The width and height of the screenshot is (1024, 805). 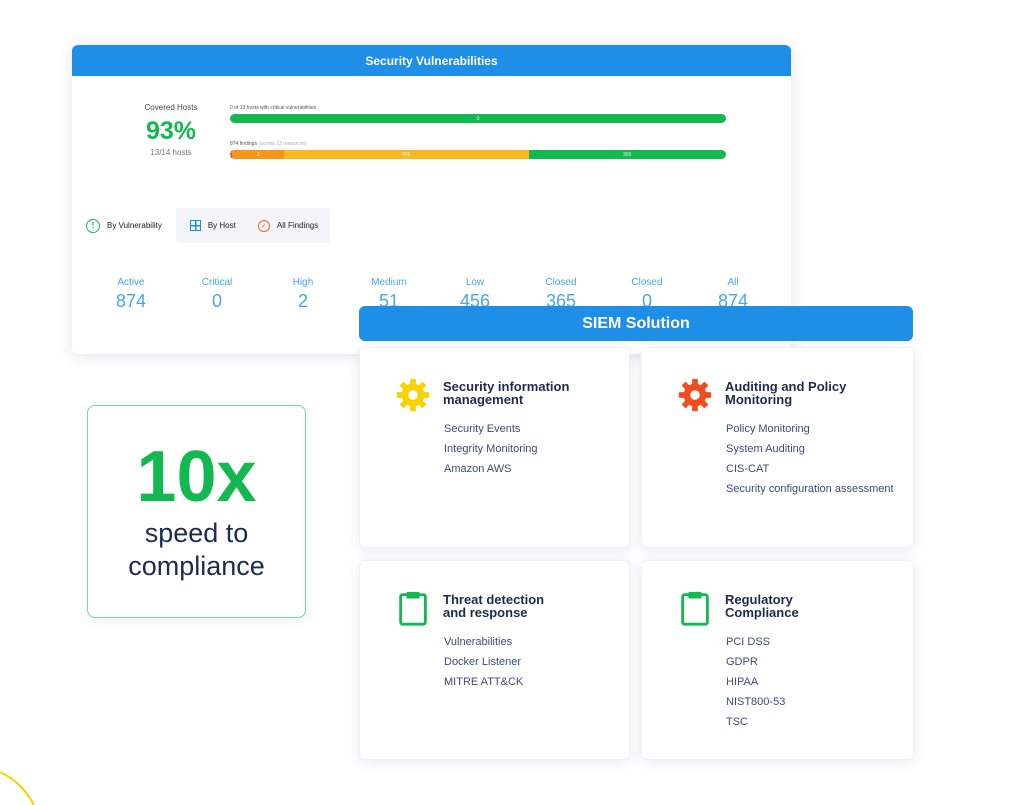 I want to click on card-title-line2: and response, so click(x=485, y=612).